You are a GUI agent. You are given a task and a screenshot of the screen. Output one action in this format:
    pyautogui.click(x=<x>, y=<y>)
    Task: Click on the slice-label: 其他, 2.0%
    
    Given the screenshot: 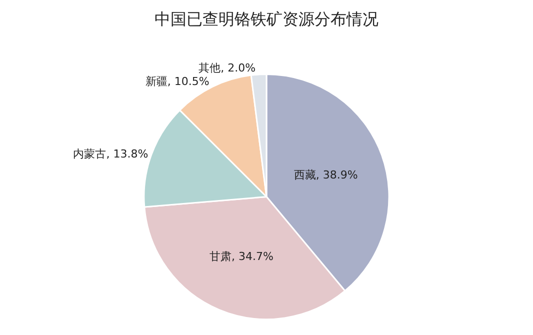 What is the action you would take?
    pyautogui.click(x=227, y=67)
    